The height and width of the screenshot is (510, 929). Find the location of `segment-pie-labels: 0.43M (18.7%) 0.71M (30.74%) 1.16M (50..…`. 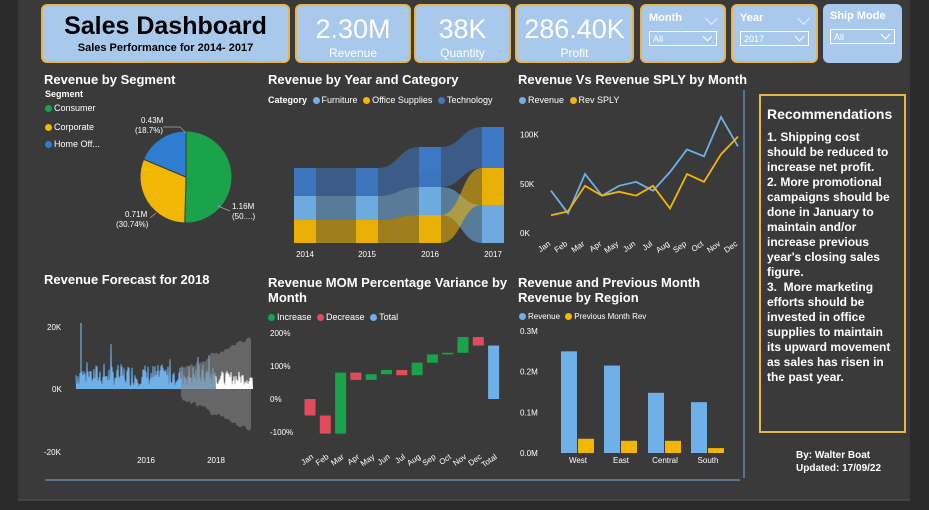

segment-pie-labels: 0.43M (18.7%) 0.71M (30.74%) 1.16M (50..… is located at coordinates (185, 172).